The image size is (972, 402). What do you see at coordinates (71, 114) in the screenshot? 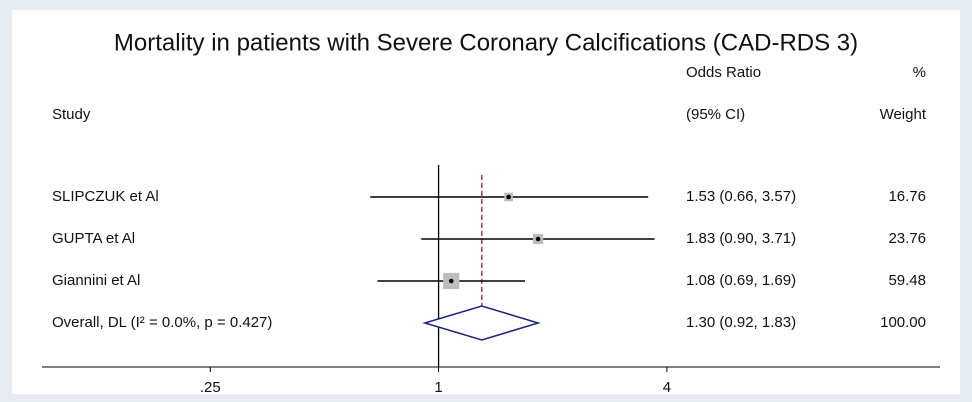
I see `header: Study` at bounding box center [71, 114].